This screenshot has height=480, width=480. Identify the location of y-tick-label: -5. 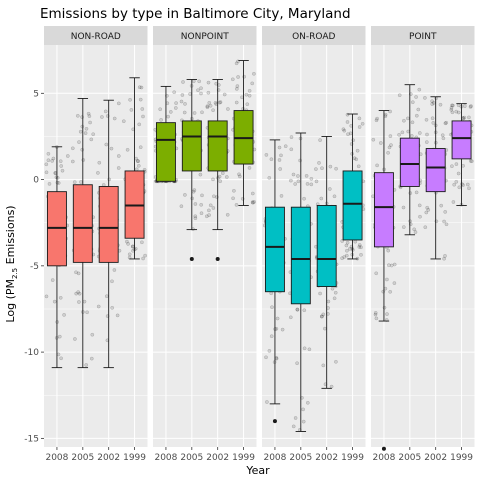
(34, 267).